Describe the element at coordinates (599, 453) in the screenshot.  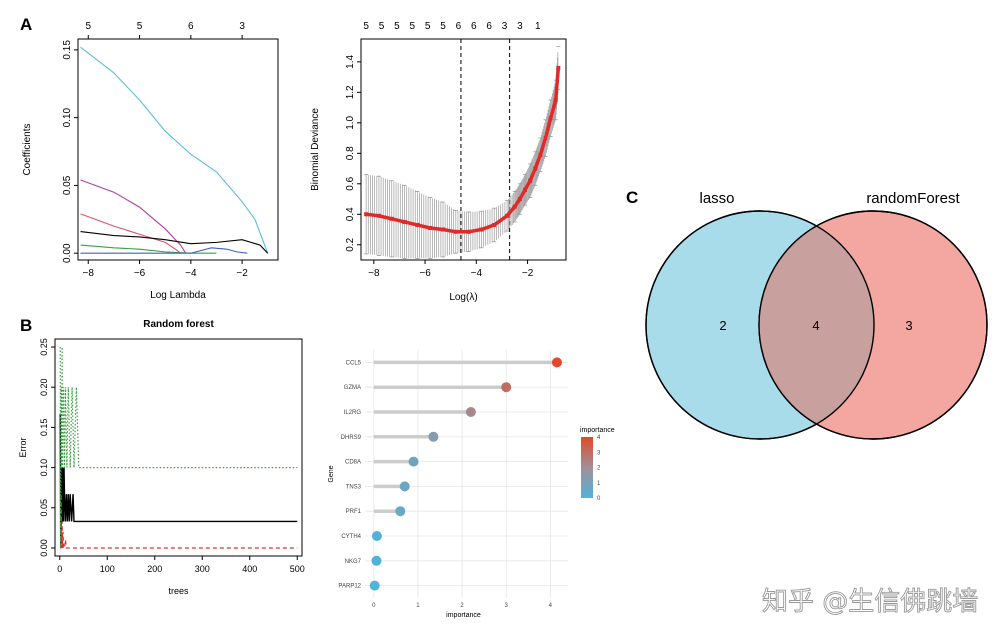
I see `legend-tick-label: 3` at that location.